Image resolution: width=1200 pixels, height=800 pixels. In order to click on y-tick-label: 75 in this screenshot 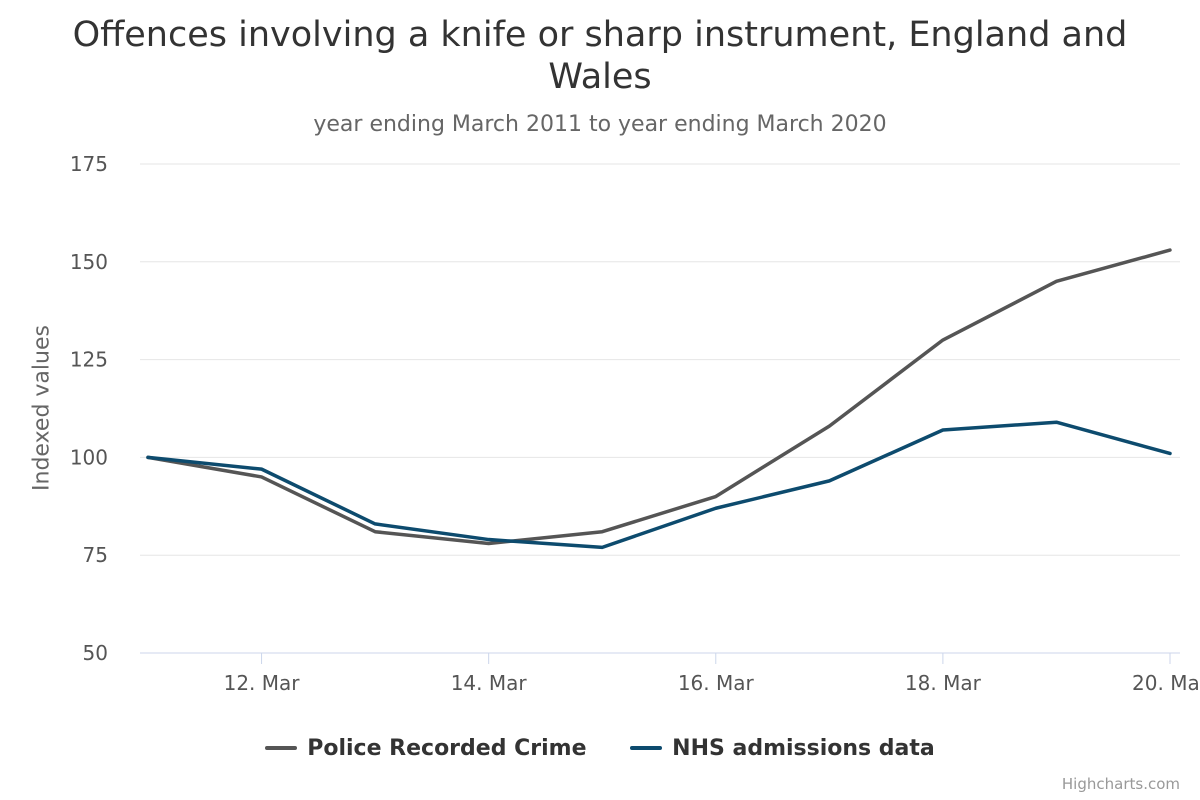, I will do `click(95, 555)`.